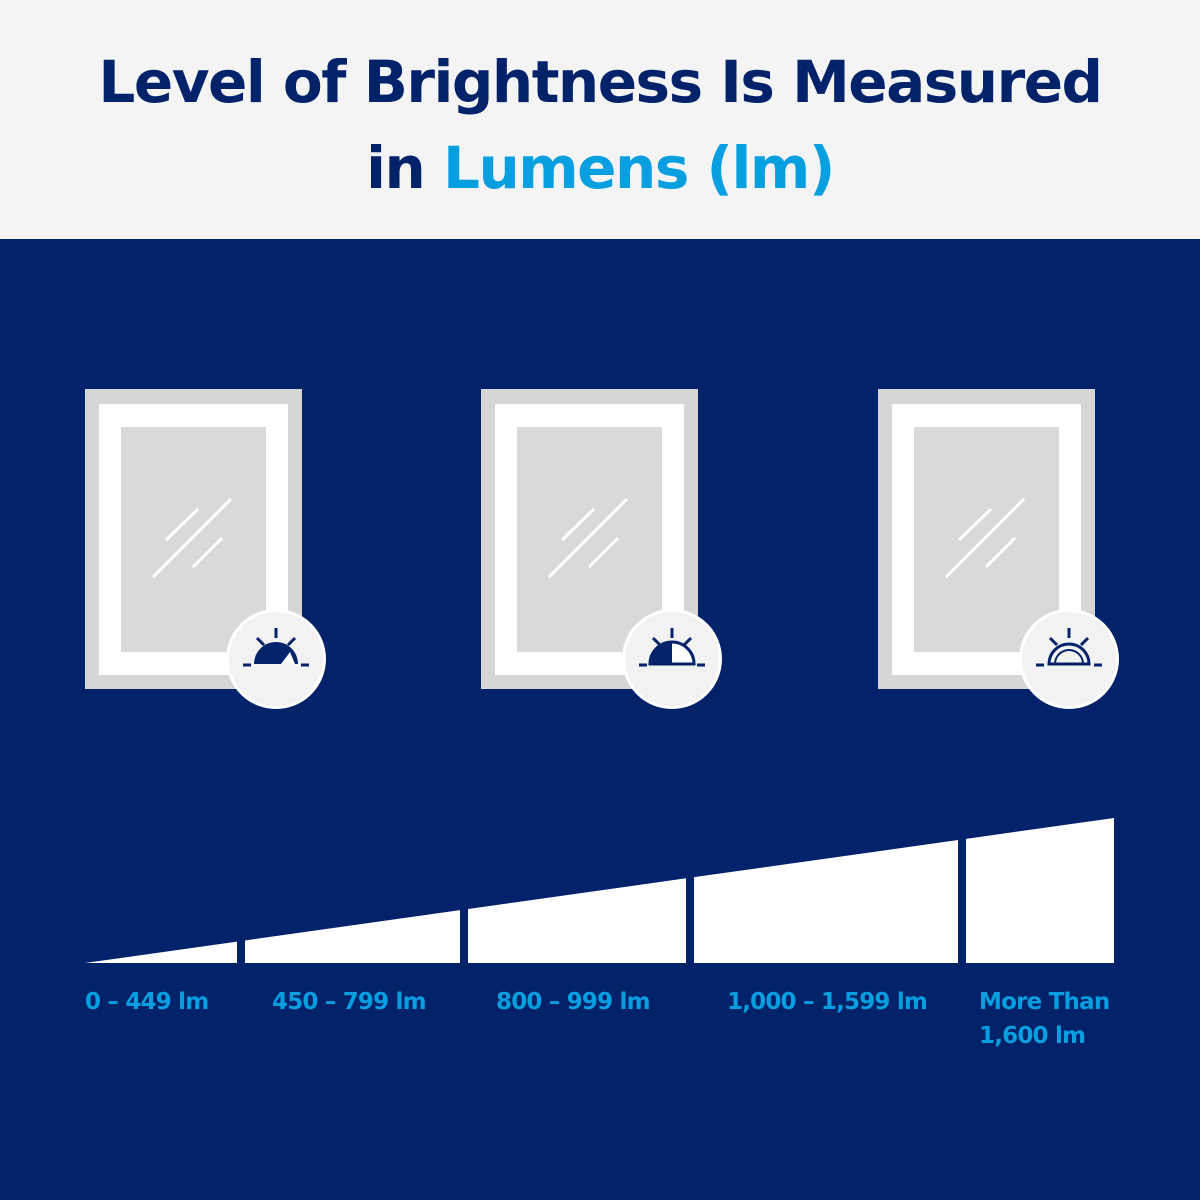 This screenshot has height=1200, width=1200. I want to click on window-frame, so click(193, 539).